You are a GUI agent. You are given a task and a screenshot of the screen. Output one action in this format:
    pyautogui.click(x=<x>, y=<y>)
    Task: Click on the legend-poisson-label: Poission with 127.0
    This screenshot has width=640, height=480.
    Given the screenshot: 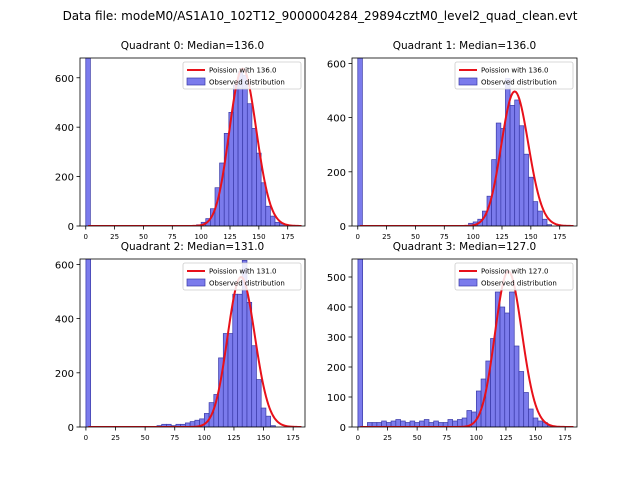 What is the action you would take?
    pyautogui.click(x=515, y=272)
    